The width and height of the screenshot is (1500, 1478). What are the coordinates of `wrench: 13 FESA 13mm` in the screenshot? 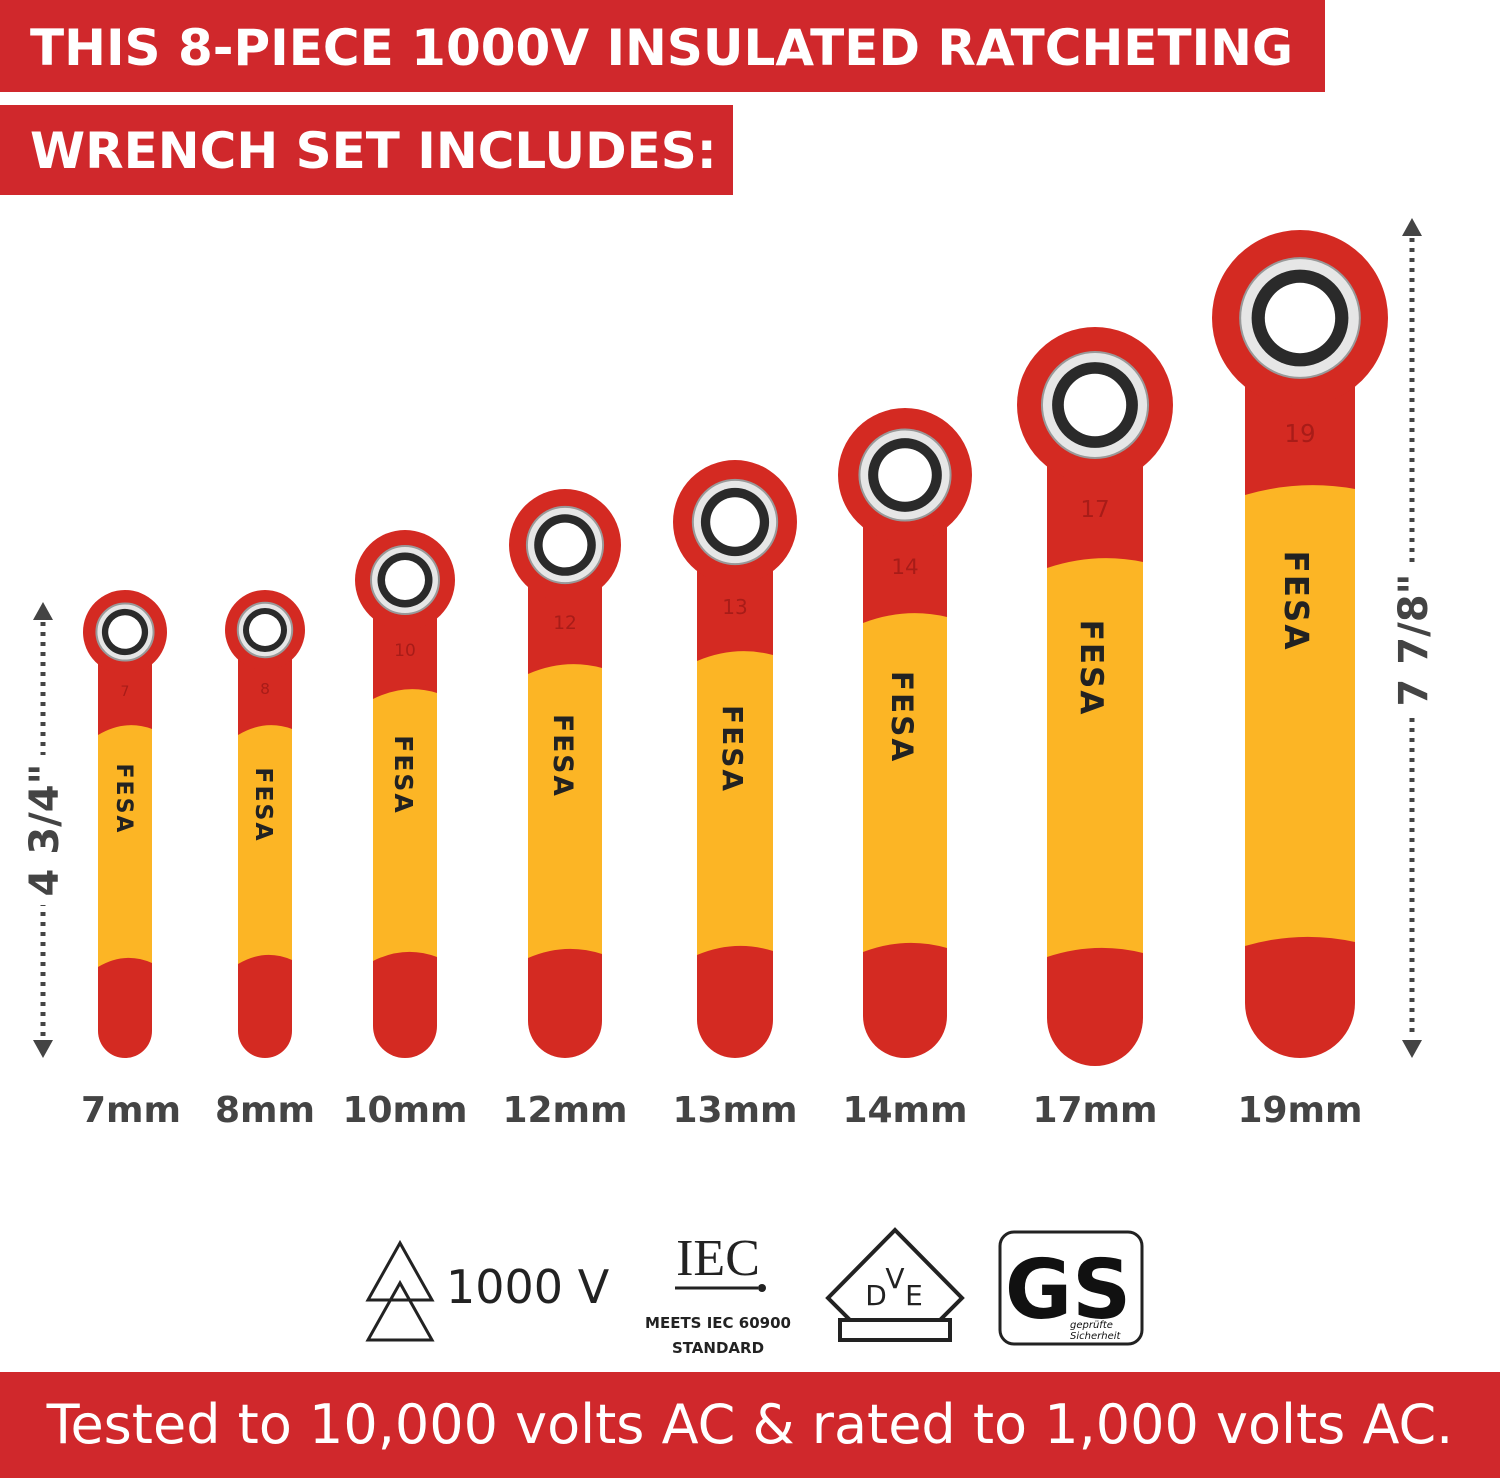 It's located at (735, 795).